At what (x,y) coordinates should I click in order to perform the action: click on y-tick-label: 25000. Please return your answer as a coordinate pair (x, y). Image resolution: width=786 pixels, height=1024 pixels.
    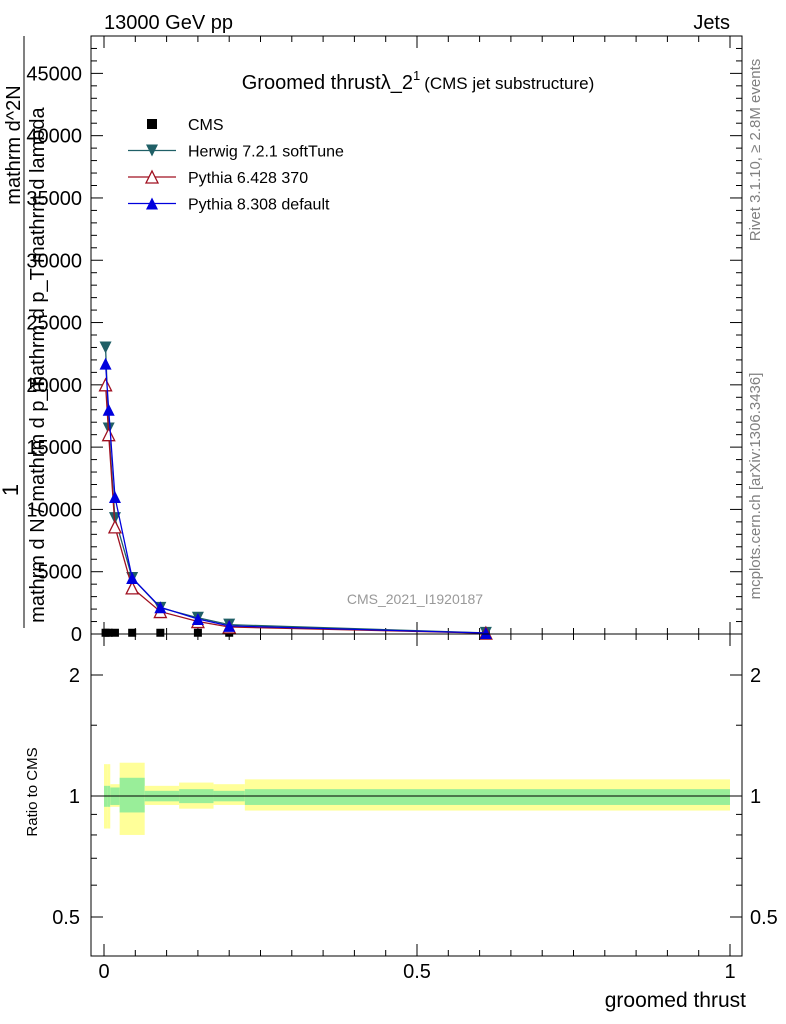
    Looking at the image, I should click on (54, 324).